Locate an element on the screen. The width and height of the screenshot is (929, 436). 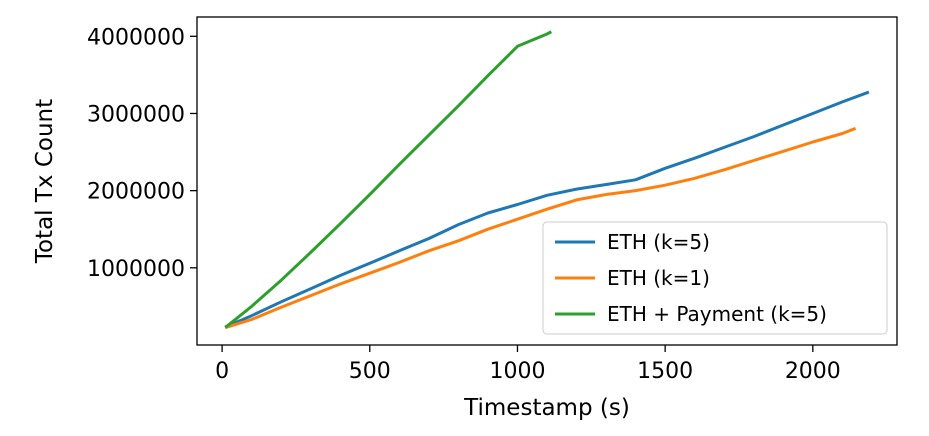
x-axis-title: Timestamp (s) is located at coordinates (546, 408).